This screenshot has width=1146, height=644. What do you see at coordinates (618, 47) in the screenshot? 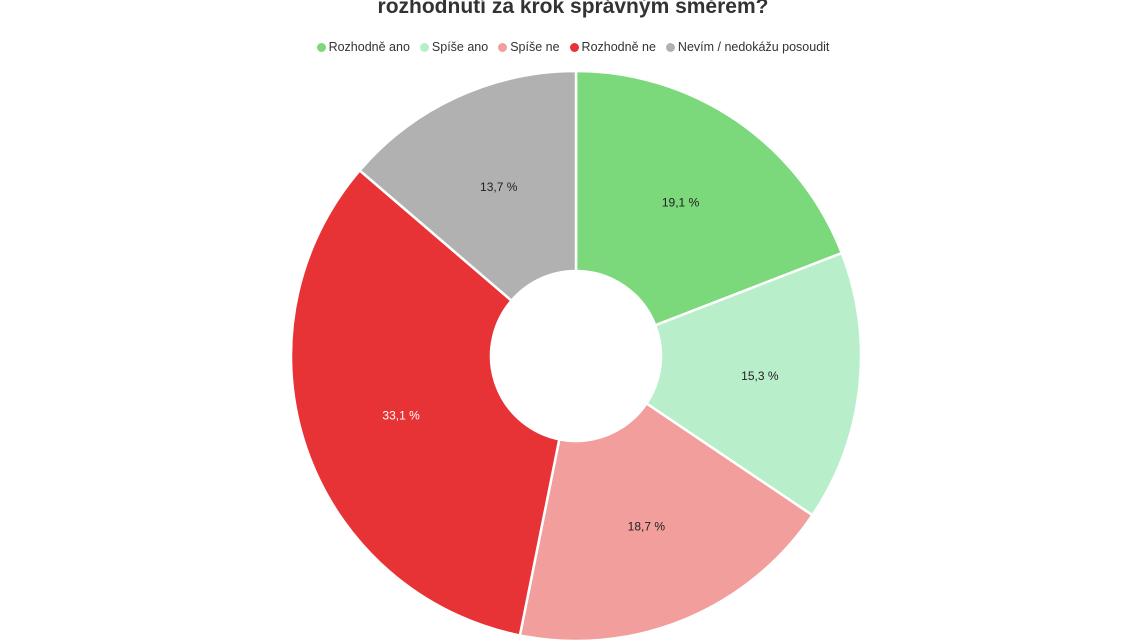
I see `legend-label: Rozhodně ne` at bounding box center [618, 47].